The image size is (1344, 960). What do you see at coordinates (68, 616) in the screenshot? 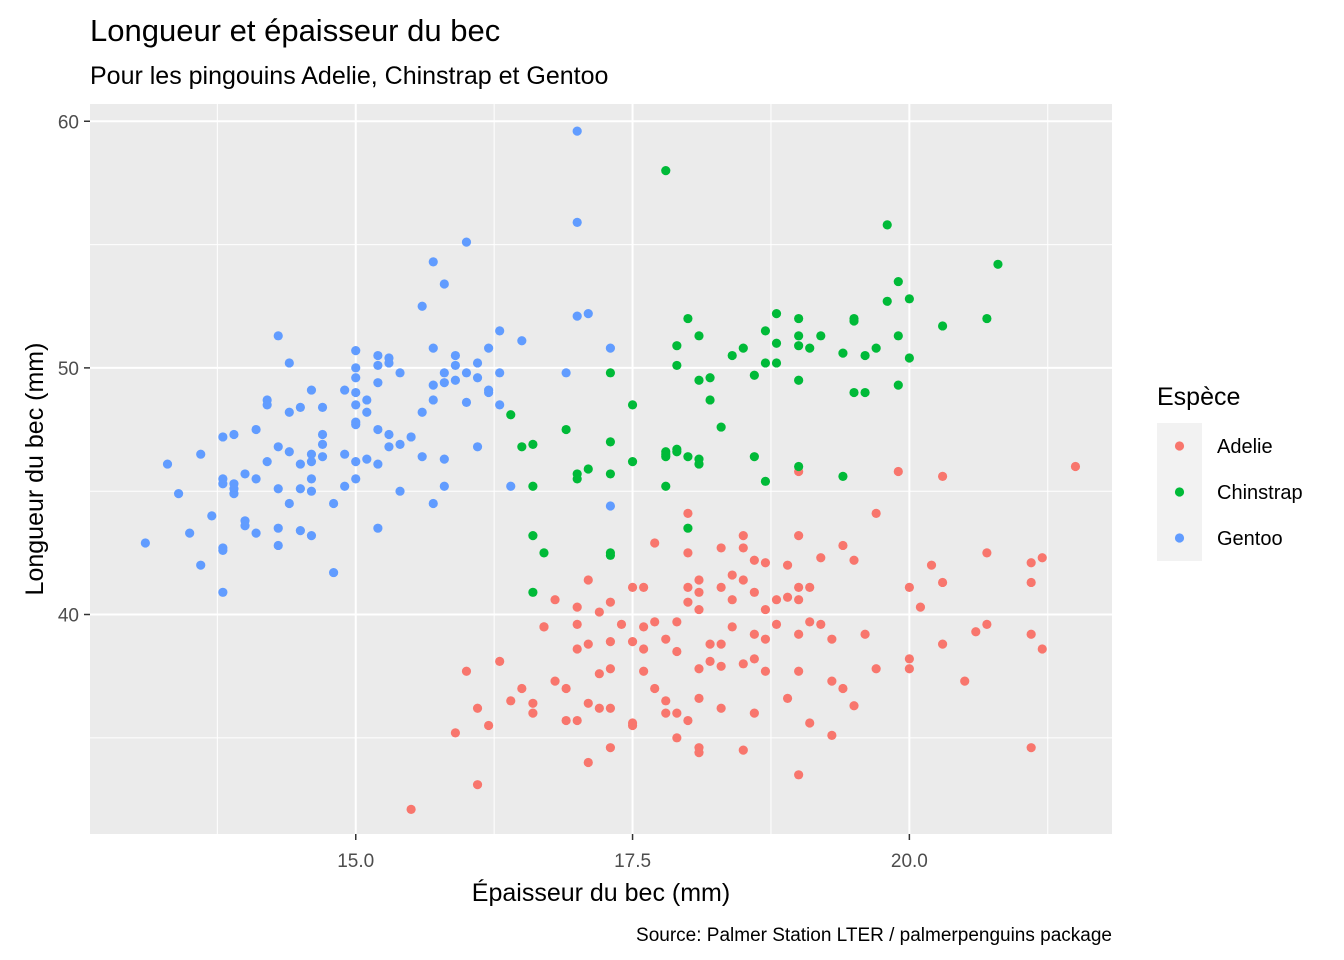
I see `y-tick-label: 40` at bounding box center [68, 616].